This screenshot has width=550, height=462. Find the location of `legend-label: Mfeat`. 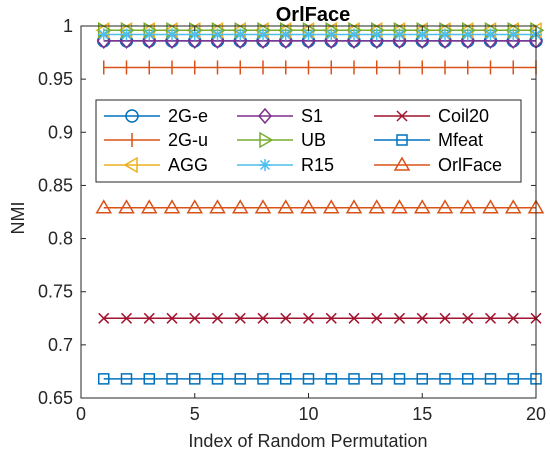

legend-label: Mfeat is located at coordinates (460, 140).